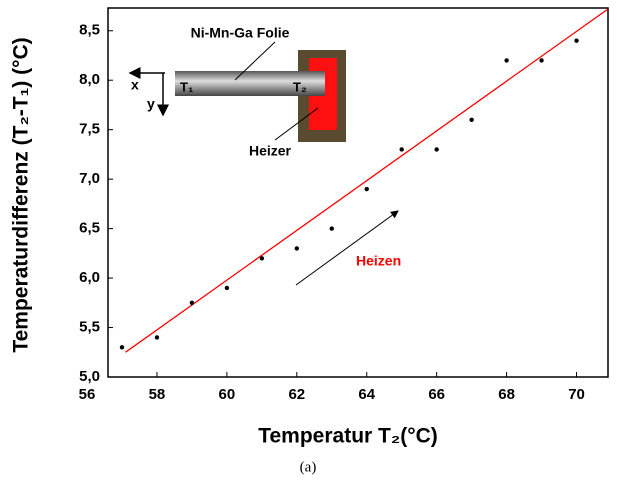 Image resolution: width=617 pixels, height=487 pixels. What do you see at coordinates (378, 261) in the screenshot?
I see `heating-label: Heizen` at bounding box center [378, 261].